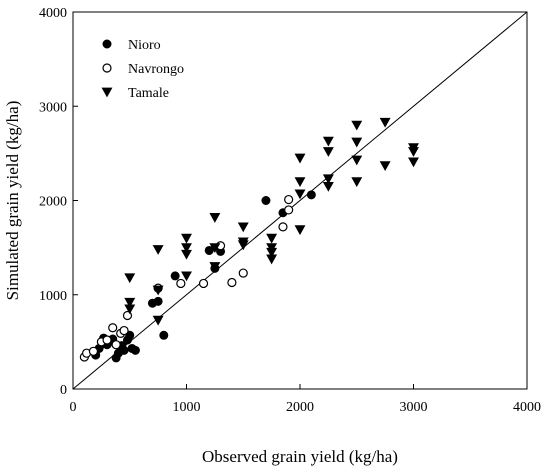 This screenshot has width=550, height=473. I want to click on x-tick-label: 2000, so click(300, 407).